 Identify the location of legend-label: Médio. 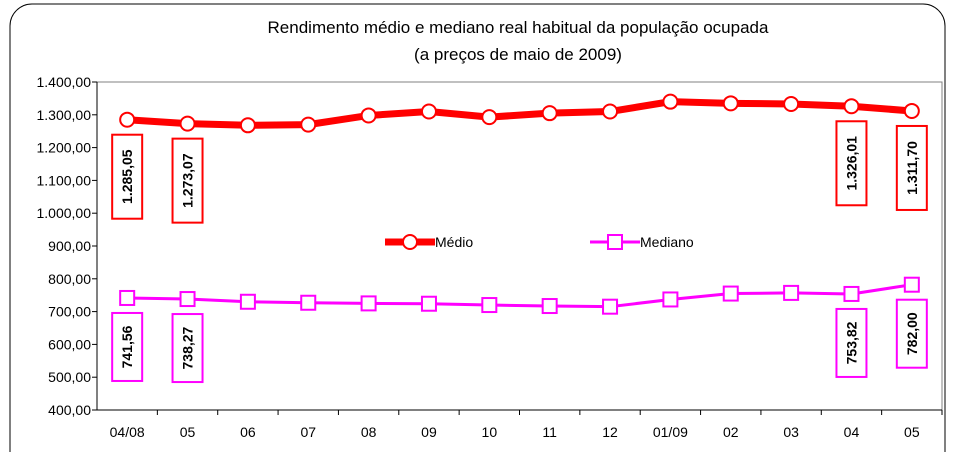
(454, 242).